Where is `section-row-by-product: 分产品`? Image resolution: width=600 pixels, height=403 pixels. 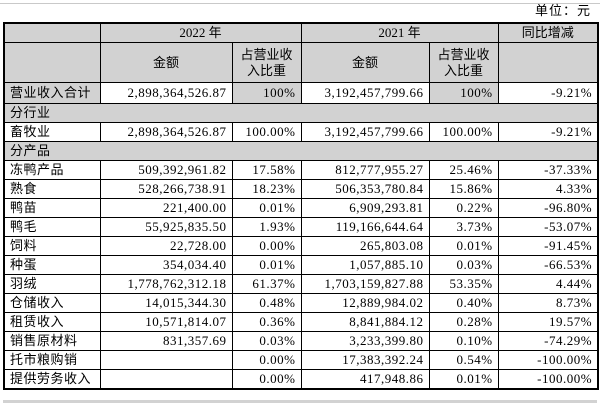
section-row-by-product: 分产品 is located at coordinates (301, 151).